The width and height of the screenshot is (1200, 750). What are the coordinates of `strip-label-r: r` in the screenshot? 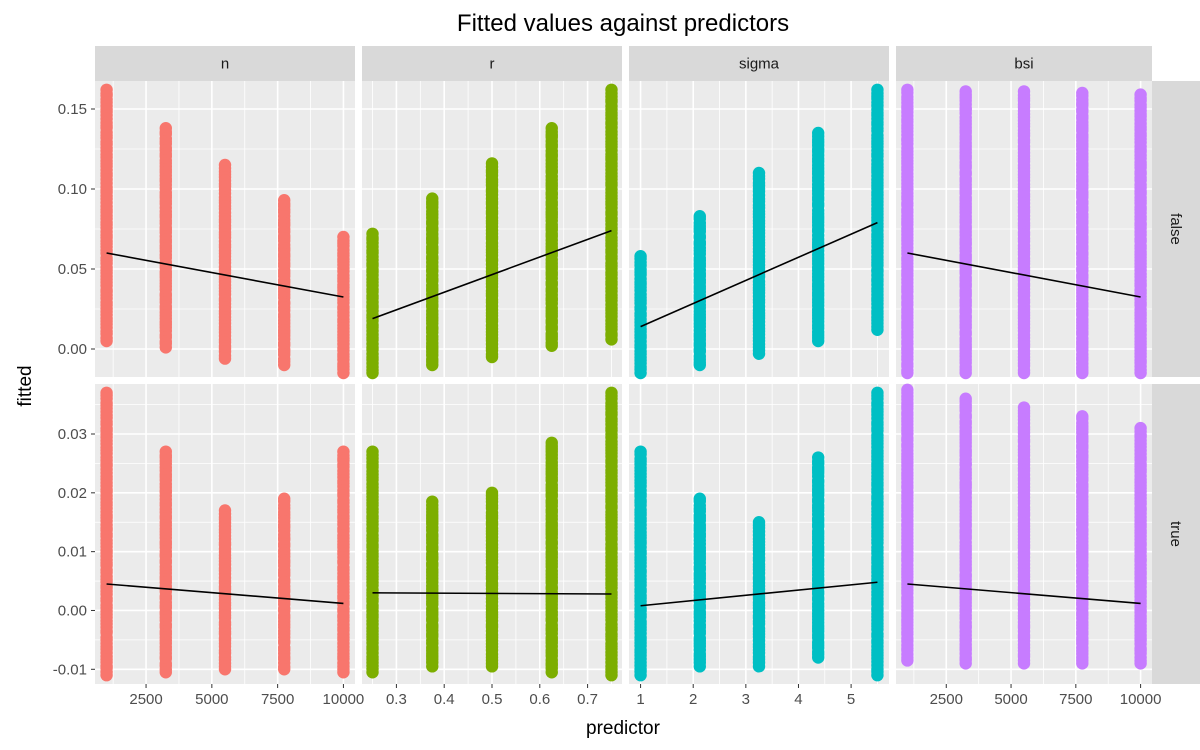 It's located at (492, 64).